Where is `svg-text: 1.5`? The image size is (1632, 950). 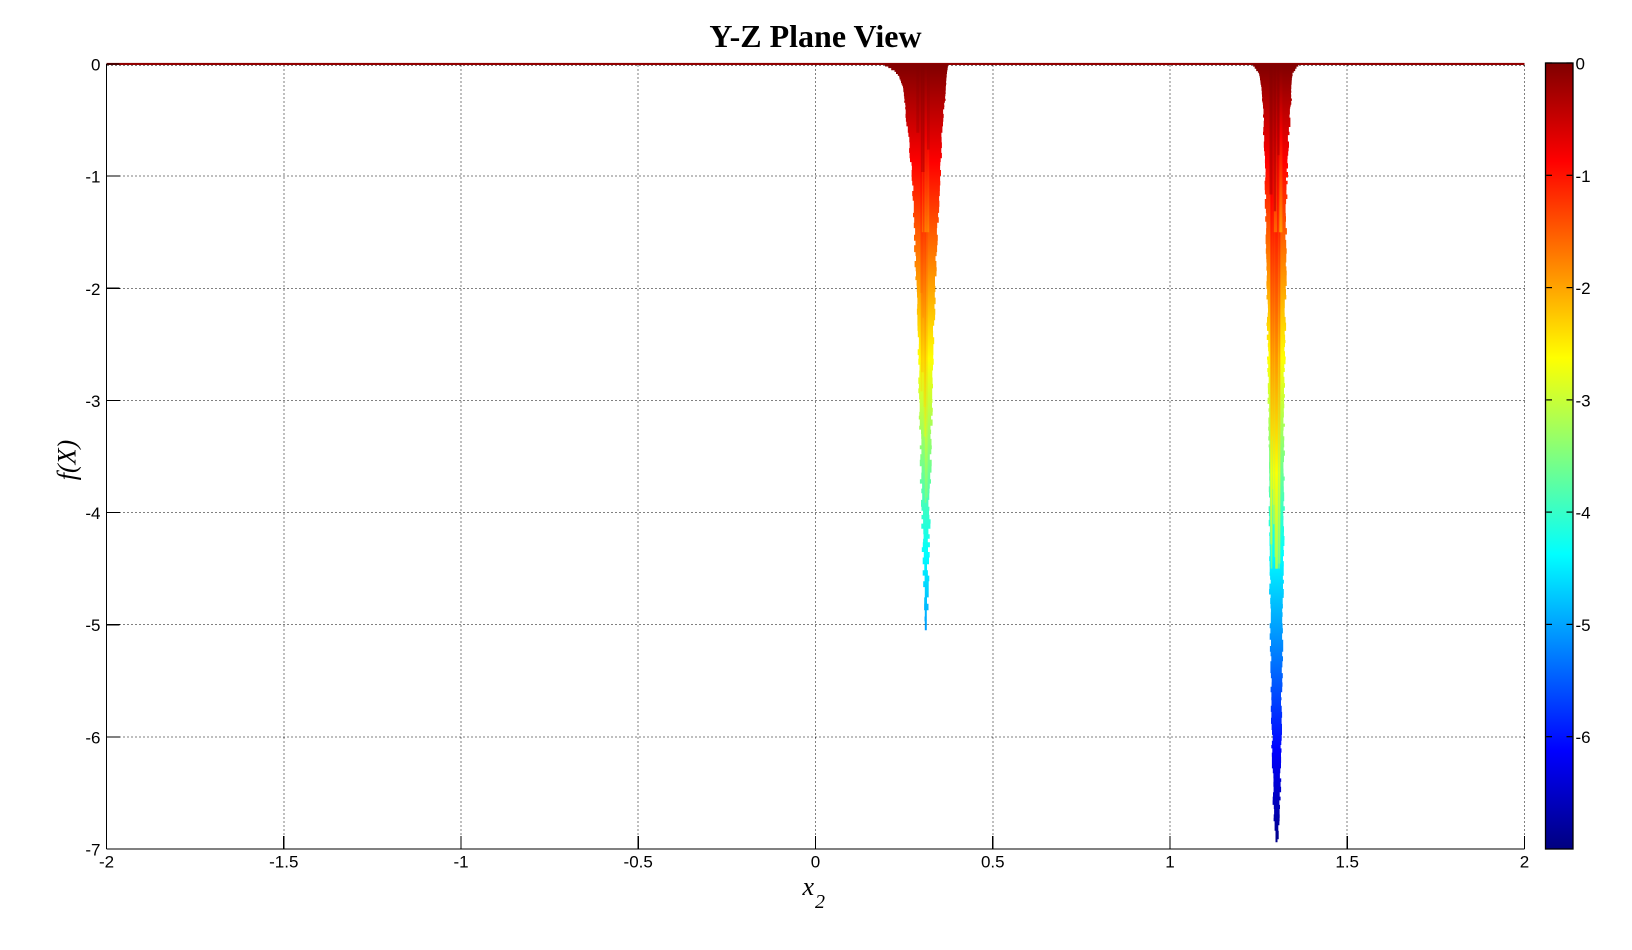
svg-text: 1.5 is located at coordinates (1347, 862).